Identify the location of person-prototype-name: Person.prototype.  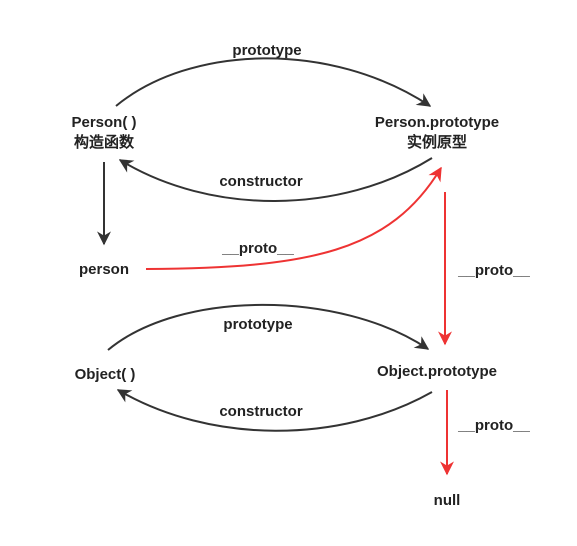
(437, 122).